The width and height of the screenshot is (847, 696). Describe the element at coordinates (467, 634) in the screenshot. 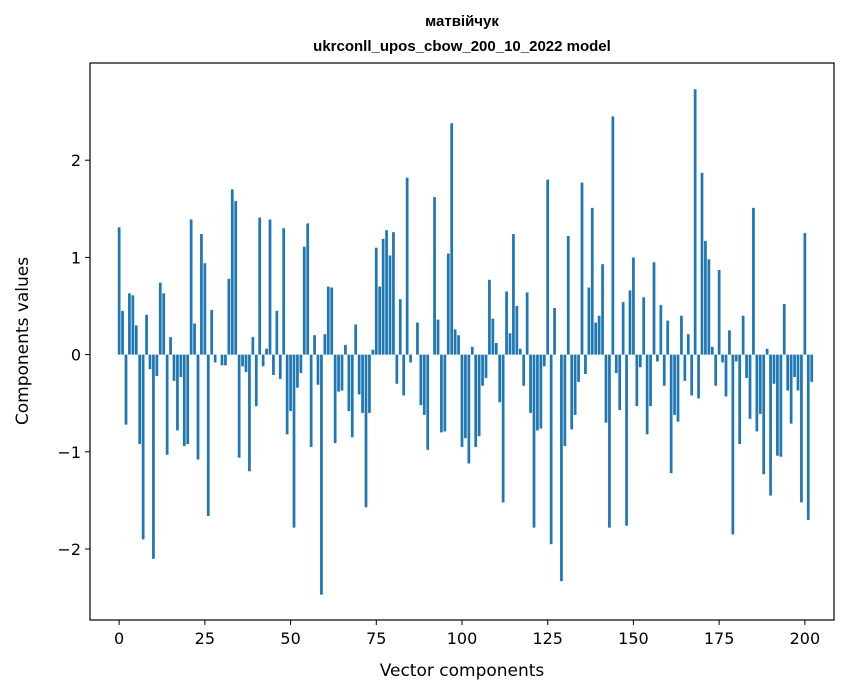

I see `x-axis-ticks: 0 25 50 75 100 125 150 175 200` at that location.